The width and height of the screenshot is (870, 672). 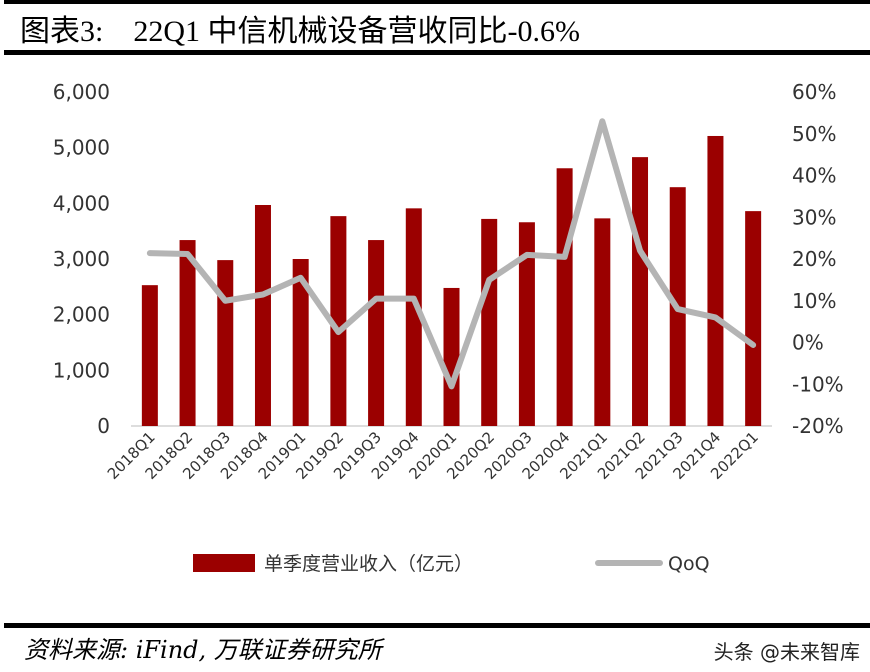 I want to click on figure-title: 图表3: 22Q1 中信机械设备营收同比-0.6%, so click(x=300, y=31).